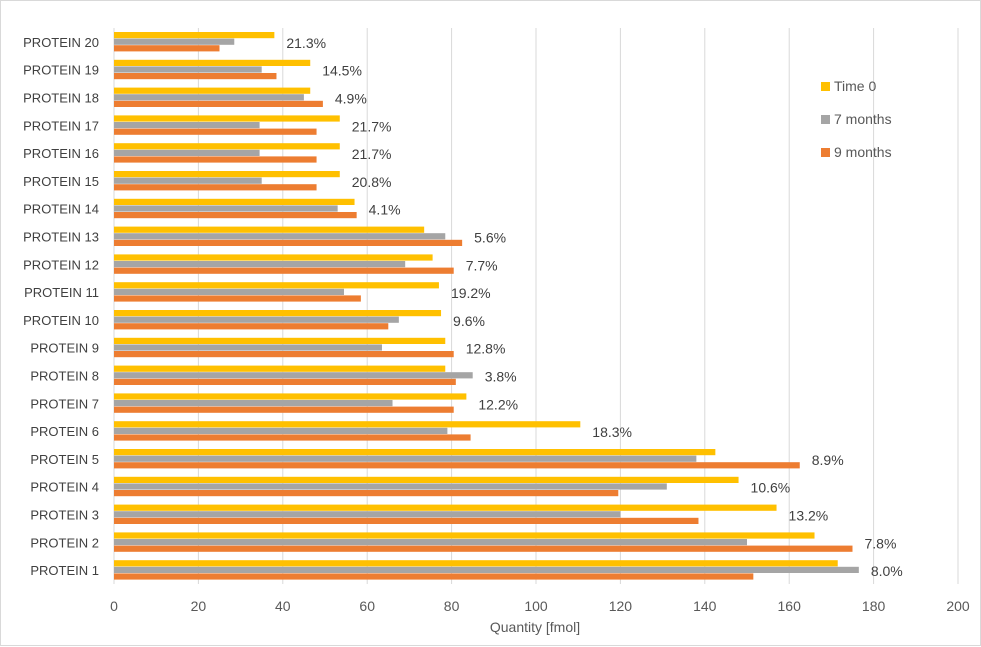  I want to click on data-label: 13.2%, so click(809, 516).